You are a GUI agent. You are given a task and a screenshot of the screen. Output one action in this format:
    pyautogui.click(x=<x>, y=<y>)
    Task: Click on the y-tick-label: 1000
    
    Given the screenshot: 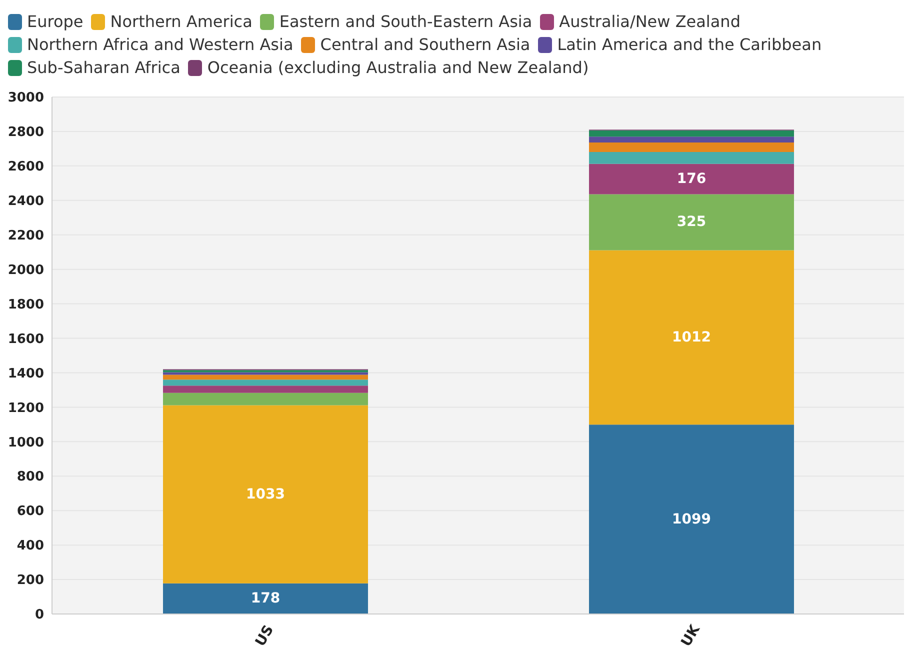 What is the action you would take?
    pyautogui.click(x=26, y=442)
    